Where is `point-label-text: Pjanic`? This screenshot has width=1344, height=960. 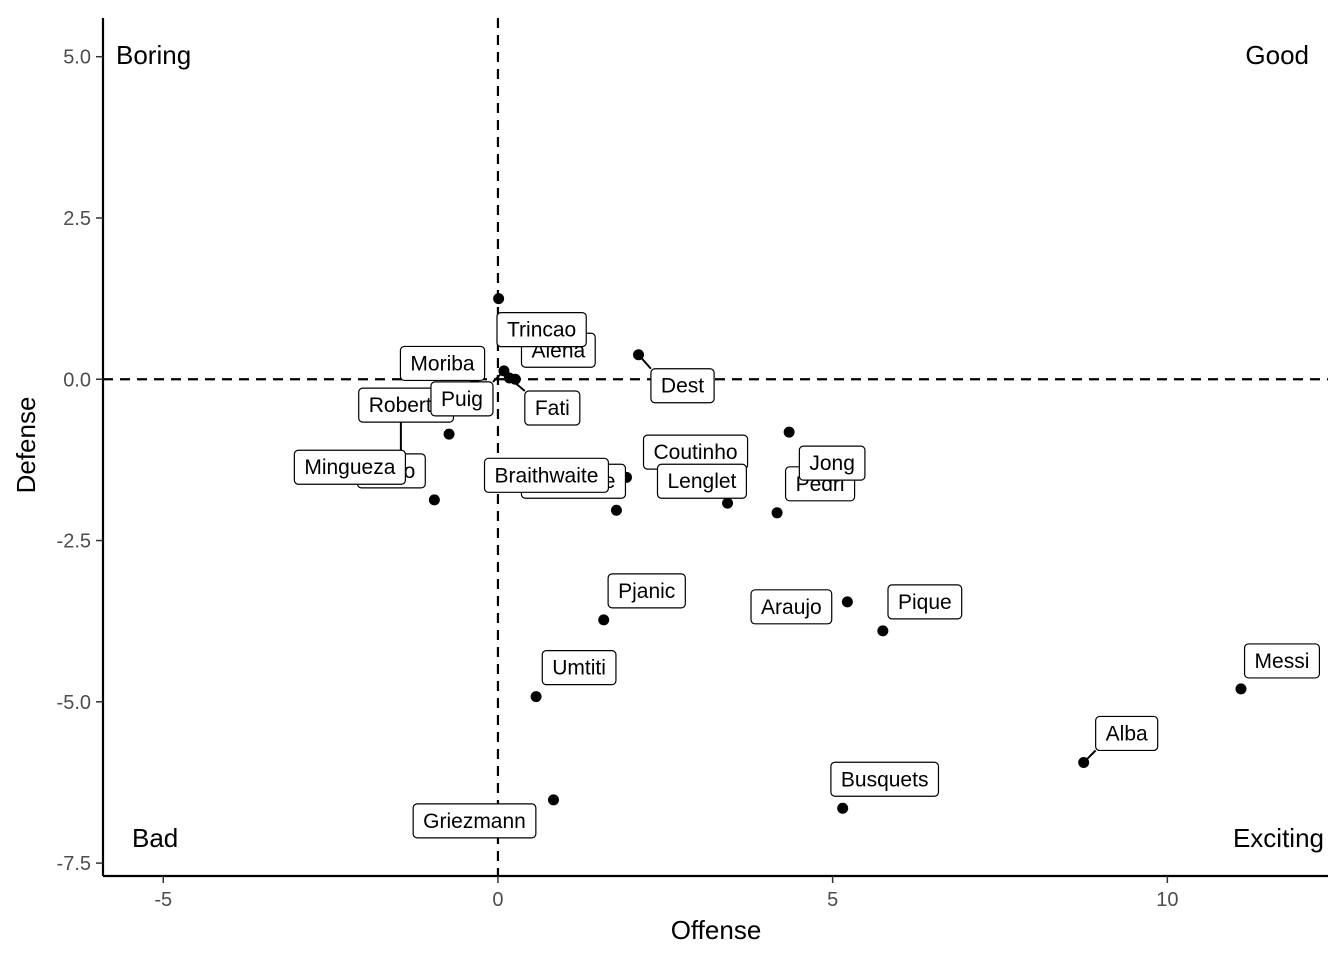 point-label-text: Pjanic is located at coordinates (646, 591).